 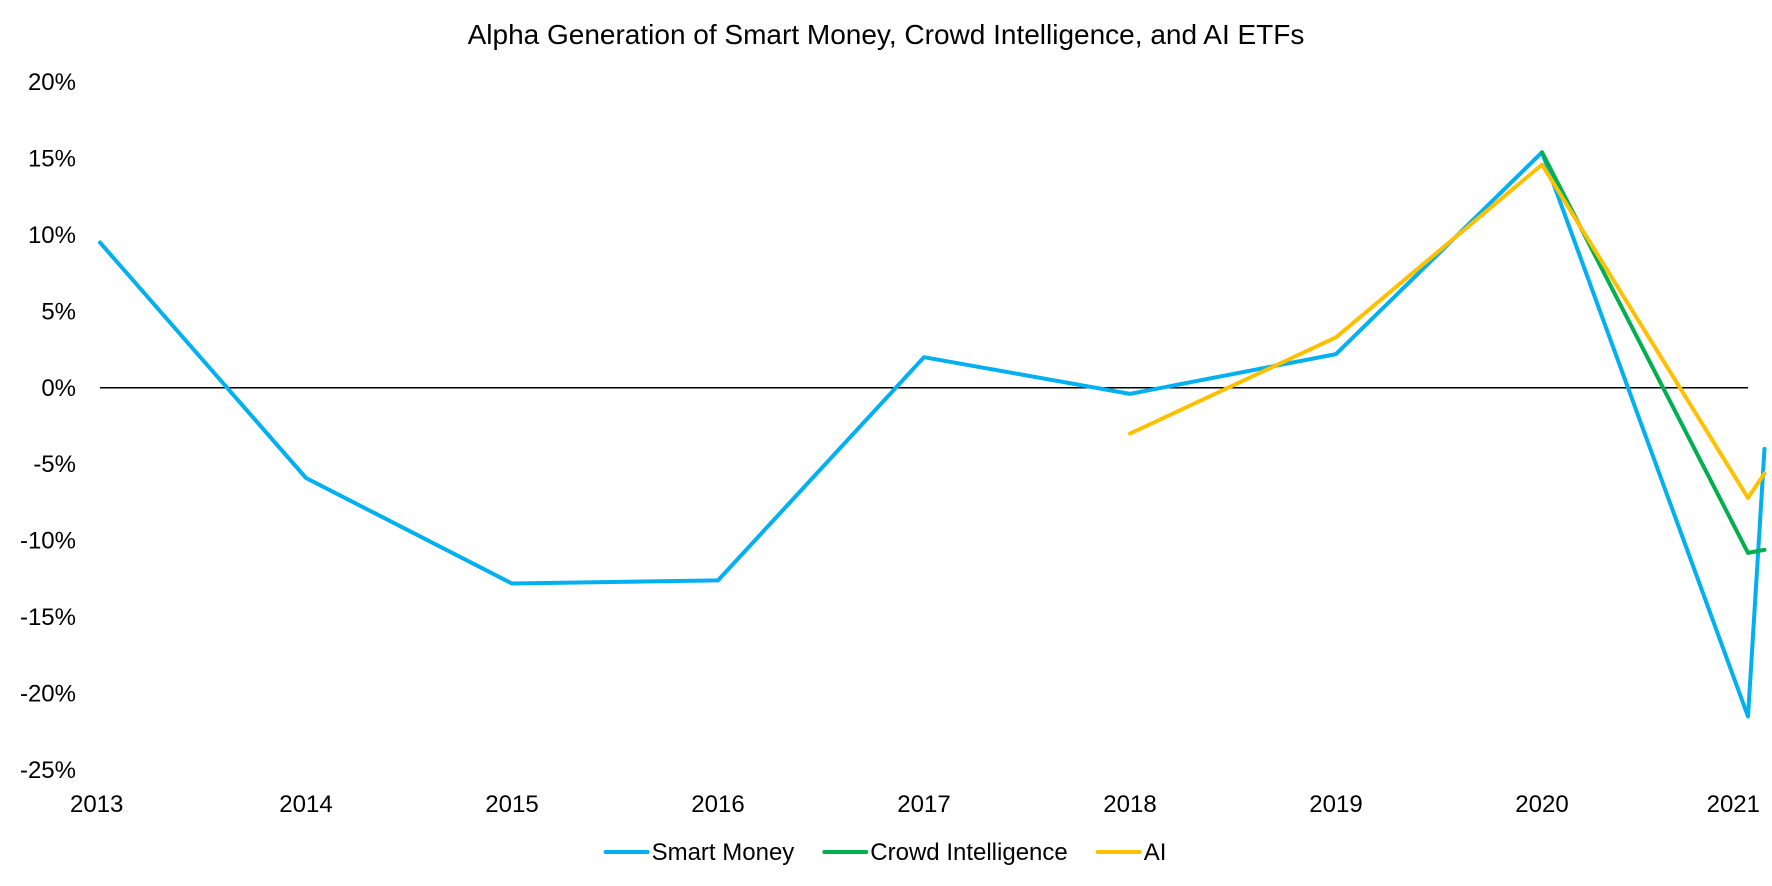 I want to click on y-tick-label: 5%, so click(x=58, y=311).